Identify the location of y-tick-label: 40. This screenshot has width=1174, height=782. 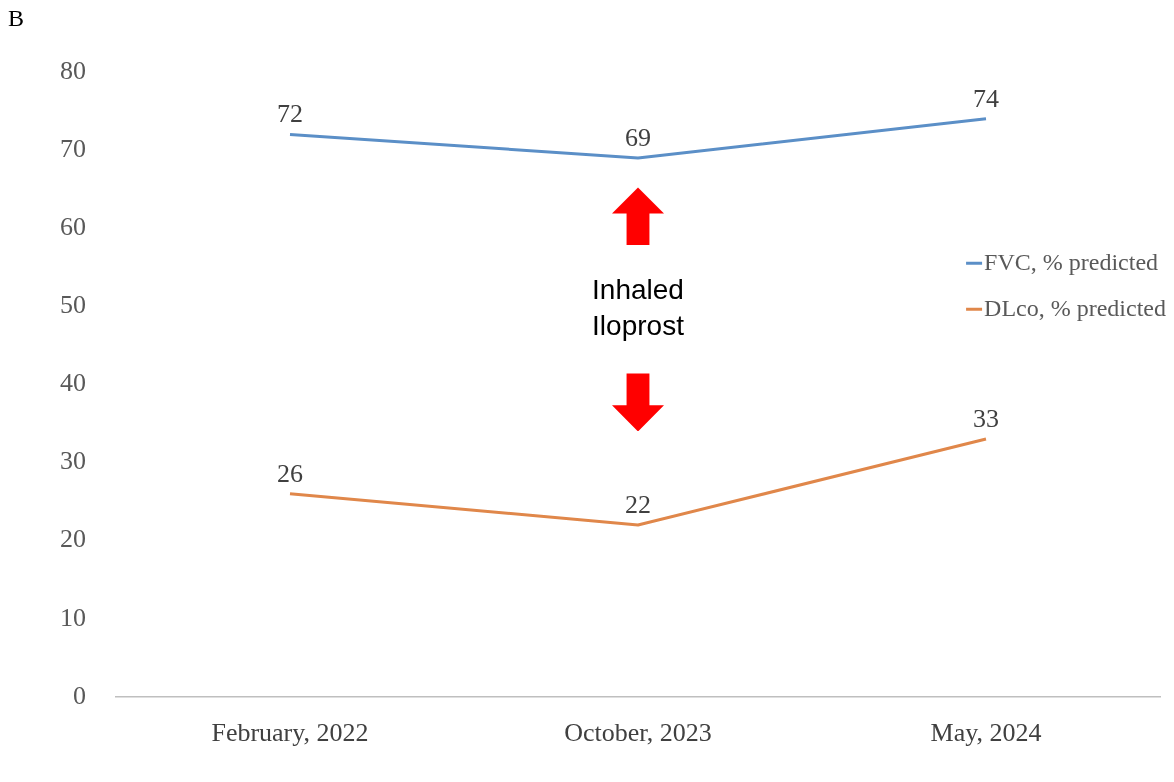
(73, 383).